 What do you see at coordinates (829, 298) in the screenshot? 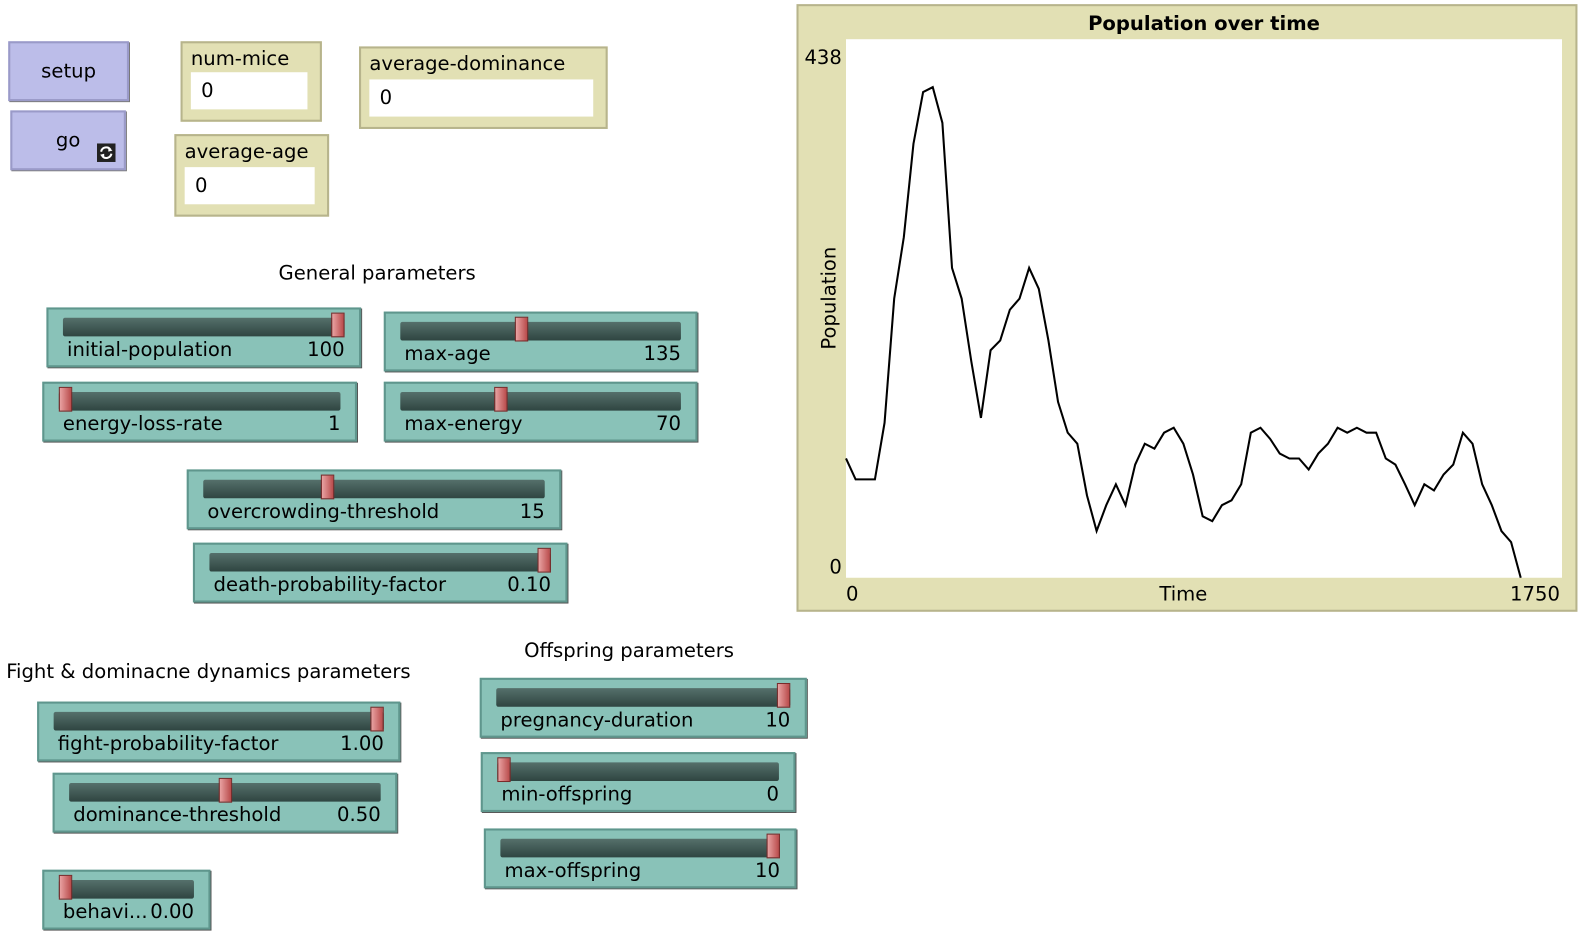
I see `y-axis-label: Population` at bounding box center [829, 298].